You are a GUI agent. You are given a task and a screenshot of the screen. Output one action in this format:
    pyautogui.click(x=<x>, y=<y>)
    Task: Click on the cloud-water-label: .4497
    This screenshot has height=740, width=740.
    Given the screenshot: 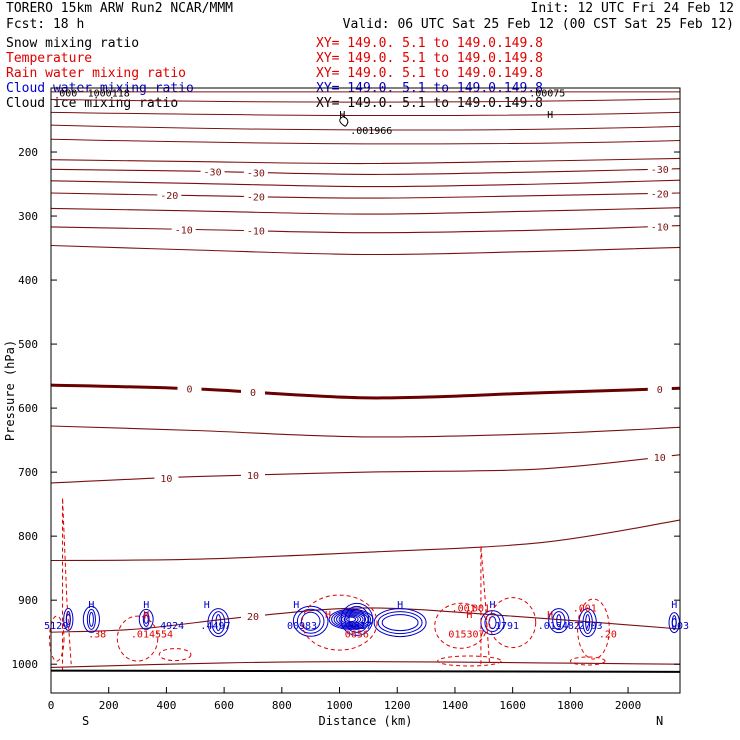 What is the action you would take?
    pyautogui.click(x=215, y=626)
    